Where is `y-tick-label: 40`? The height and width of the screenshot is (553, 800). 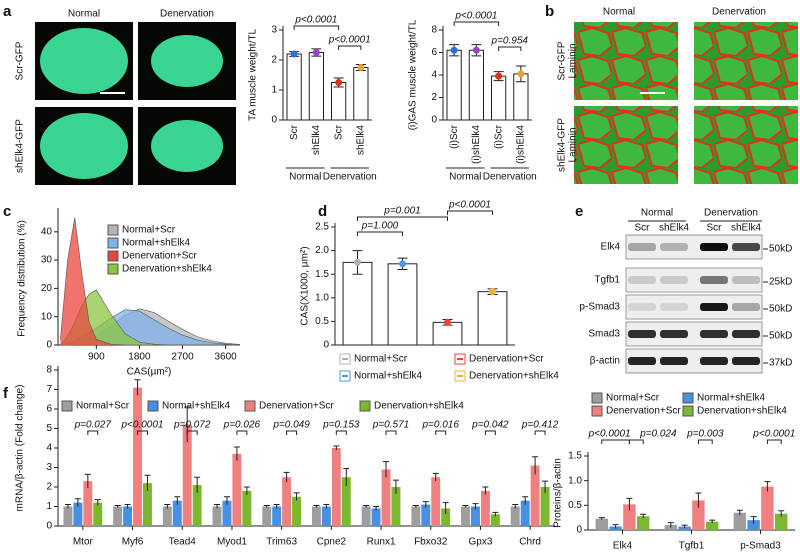 y-tick-label: 40 is located at coordinates (47, 231).